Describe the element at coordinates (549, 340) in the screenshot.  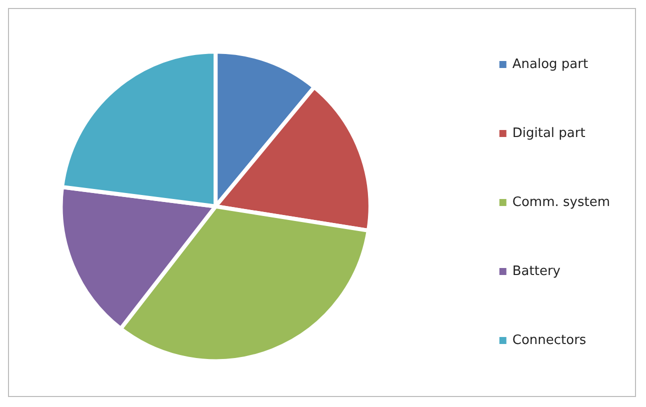
I see `legend-label: Connectors` at that location.